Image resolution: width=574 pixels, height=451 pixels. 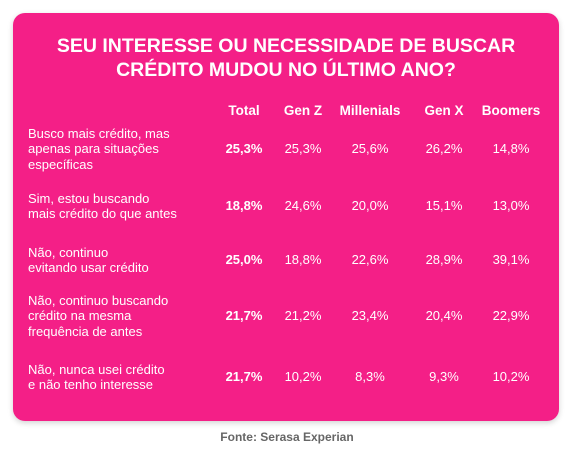 What do you see at coordinates (96, 369) in the screenshot?
I see `row-label-line: Não, nunca usei crédito` at bounding box center [96, 369].